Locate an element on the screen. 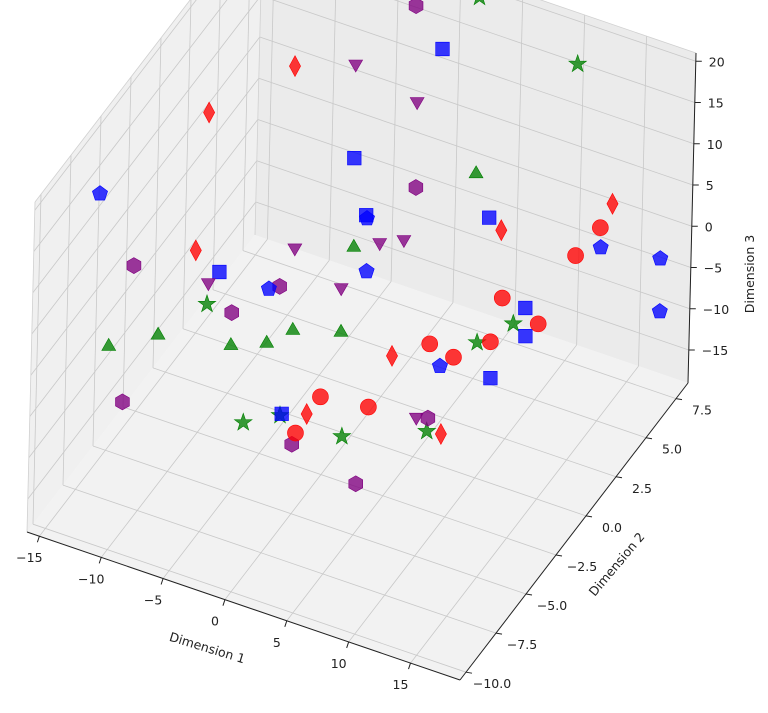 The height and width of the screenshot is (713, 768). z-axis-line is located at coordinates (692, 218).